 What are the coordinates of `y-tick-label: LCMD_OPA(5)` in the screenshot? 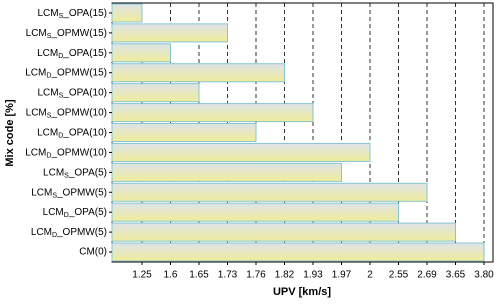 It's located at (75, 213).